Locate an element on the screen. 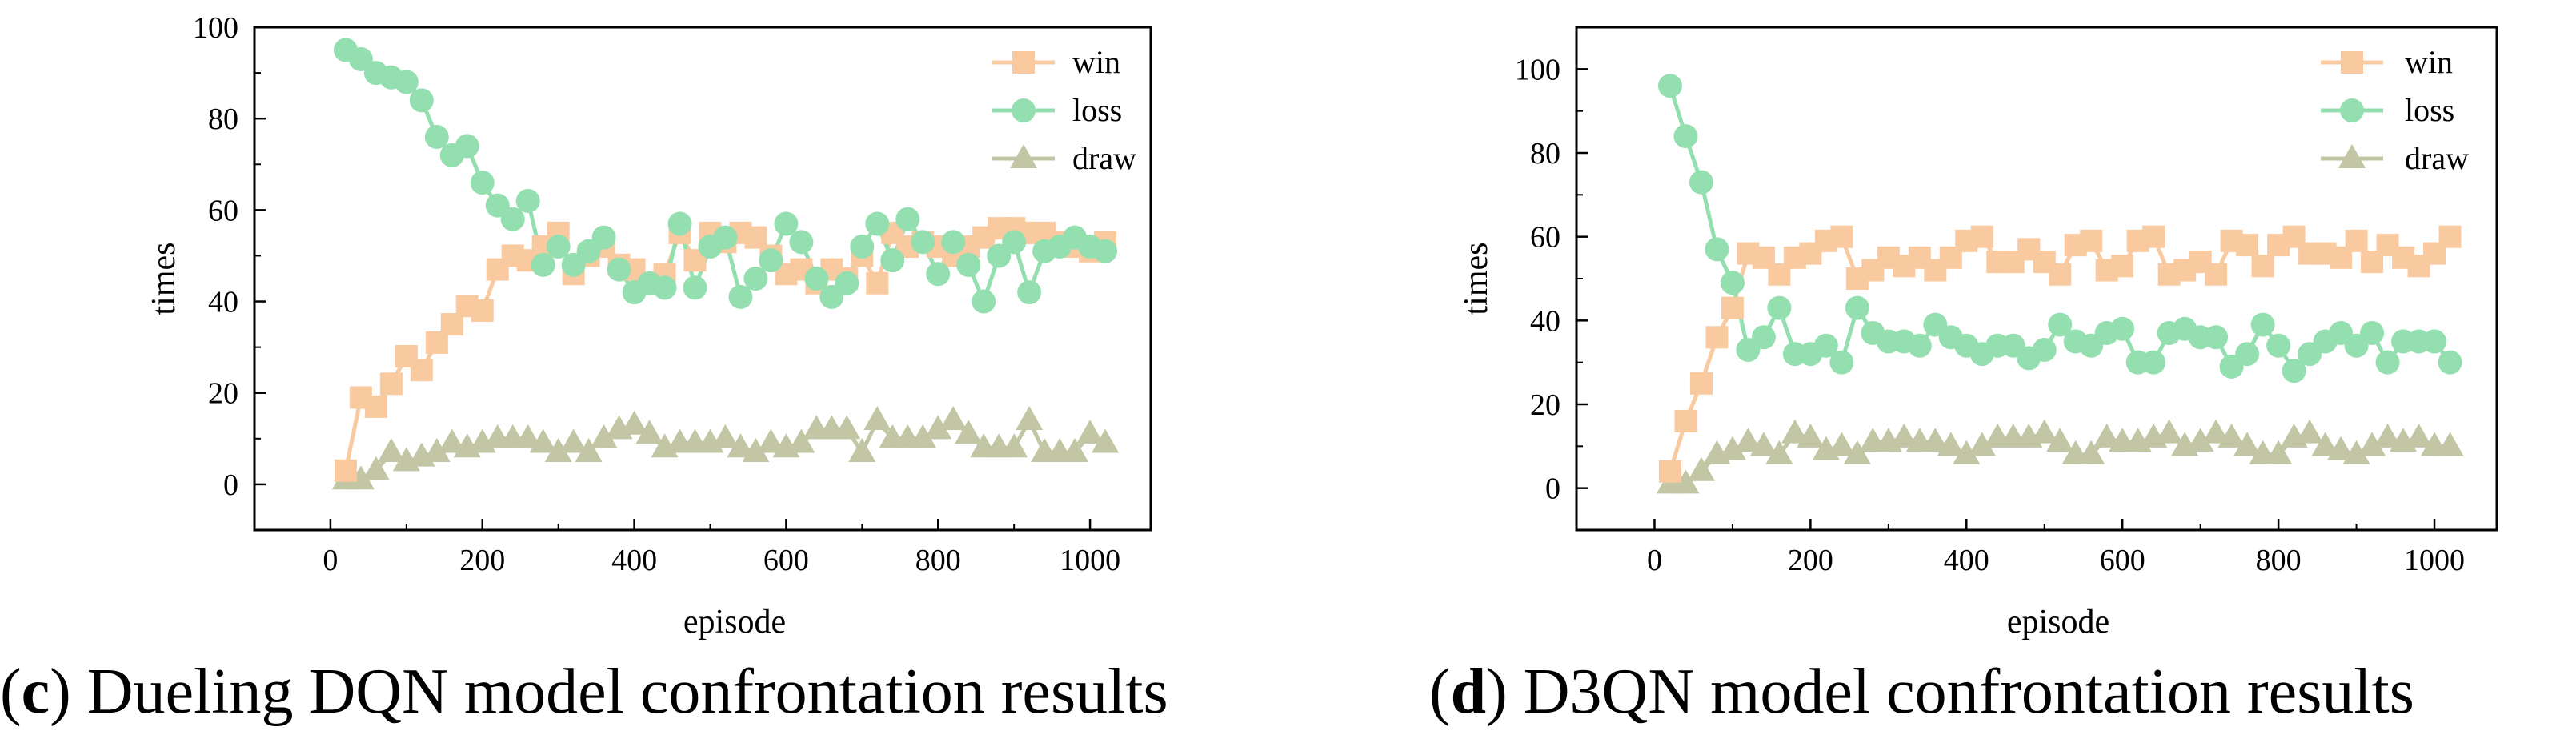 Image resolution: width=2576 pixels, height=743 pixels. y-tick-label: 60 is located at coordinates (223, 211).